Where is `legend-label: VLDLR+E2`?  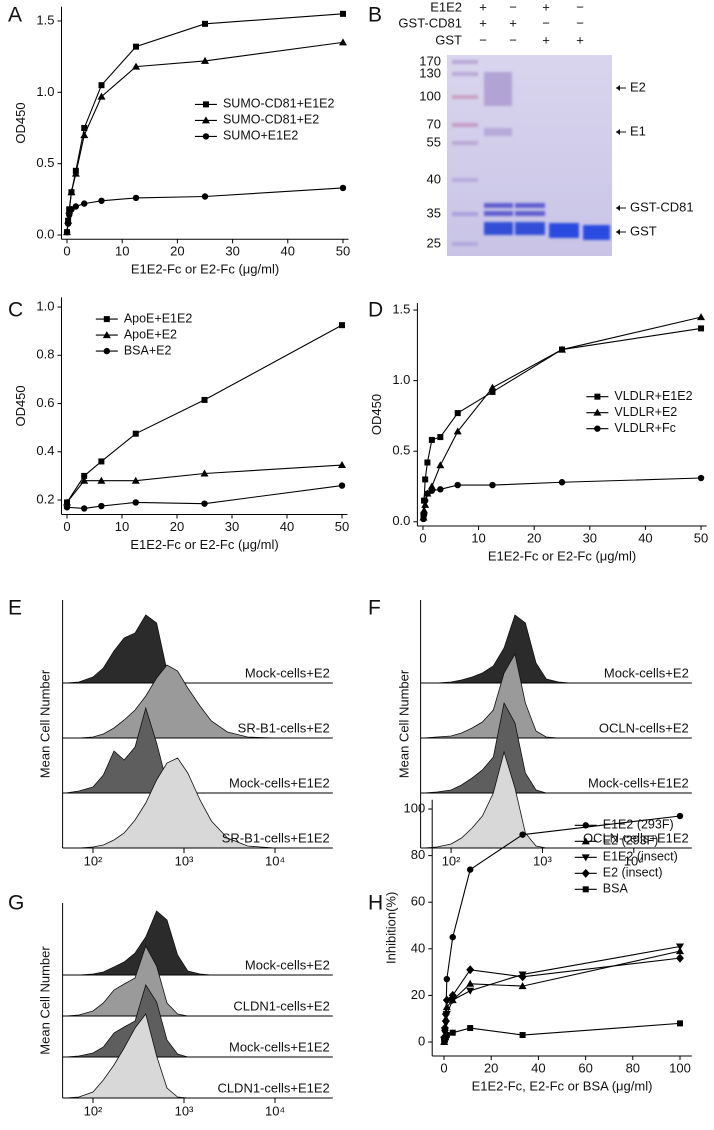
legend-label: VLDLR+E2 is located at coordinates (645, 412).